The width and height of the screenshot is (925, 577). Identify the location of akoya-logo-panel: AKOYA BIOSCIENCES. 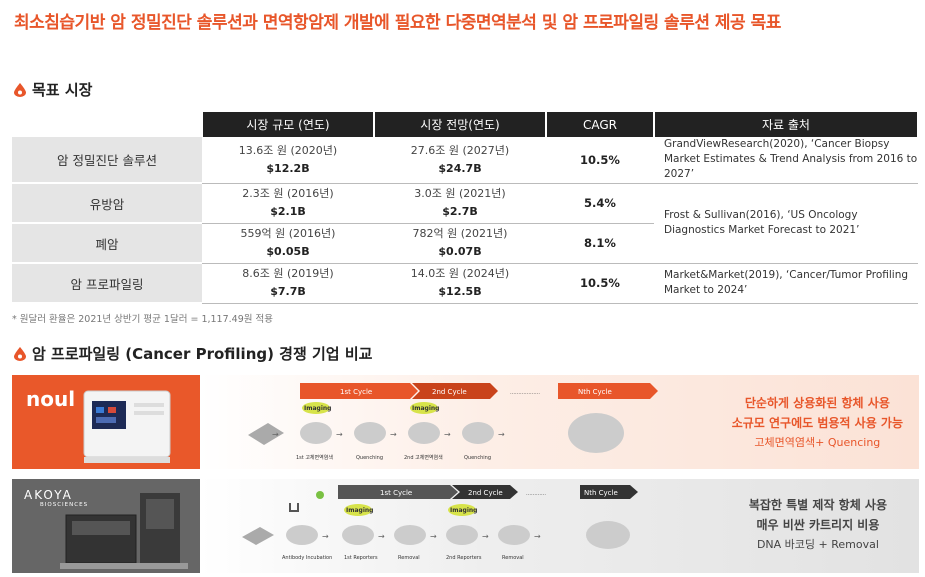
(106, 526).